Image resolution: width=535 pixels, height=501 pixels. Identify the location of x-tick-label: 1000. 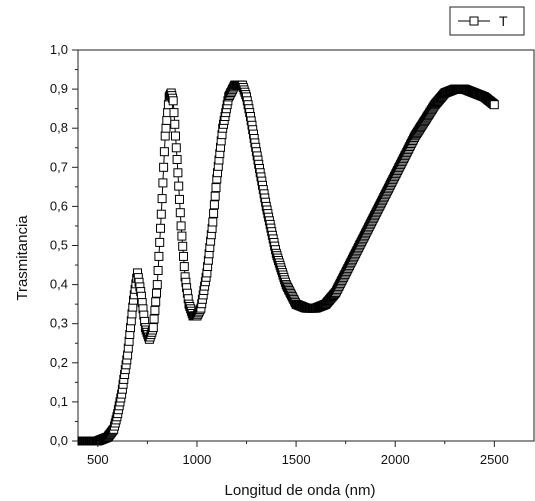
(196, 459).